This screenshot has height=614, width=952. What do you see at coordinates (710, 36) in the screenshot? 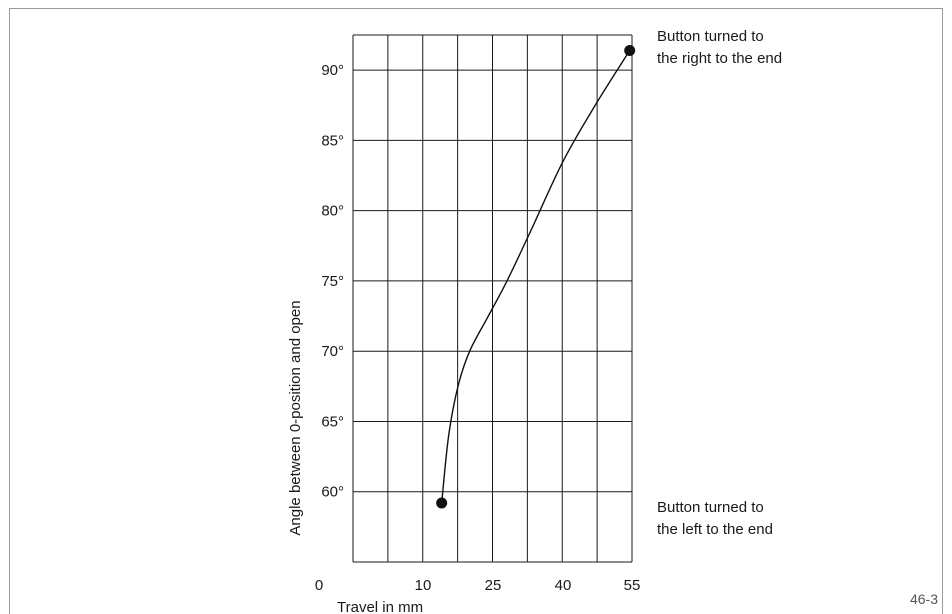
I see `annotation-right-end-line1: Button turned to` at bounding box center [710, 36].